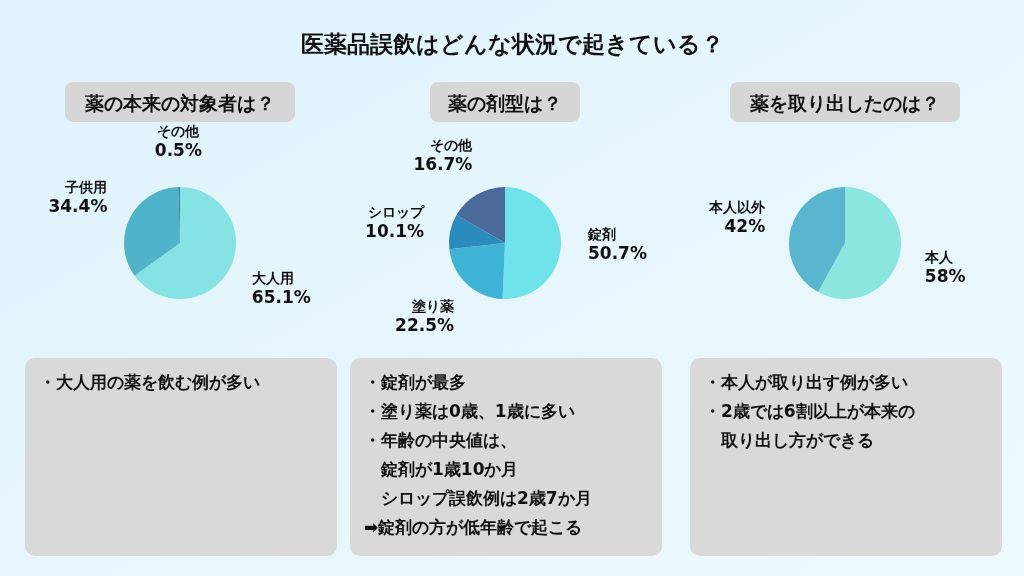  What do you see at coordinates (806, 382) in the screenshot?
I see `text: ・本人が取り出す例が多い` at bounding box center [806, 382].